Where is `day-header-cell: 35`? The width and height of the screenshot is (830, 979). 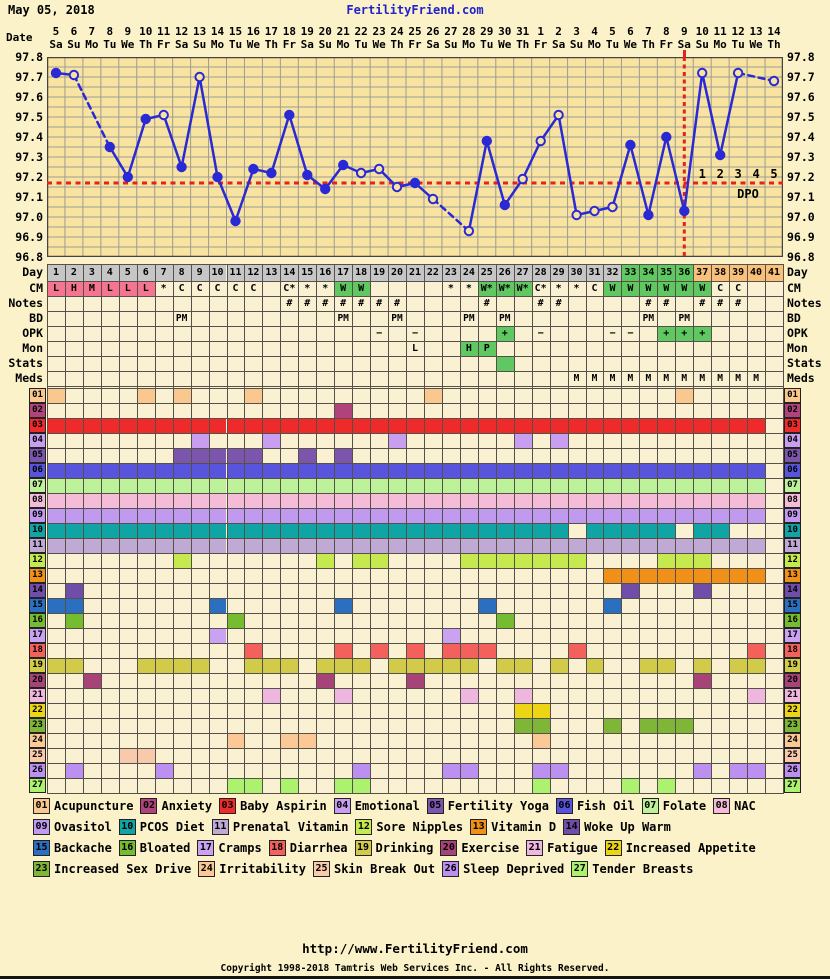
day-header-cell: 35 is located at coordinates (666, 272).